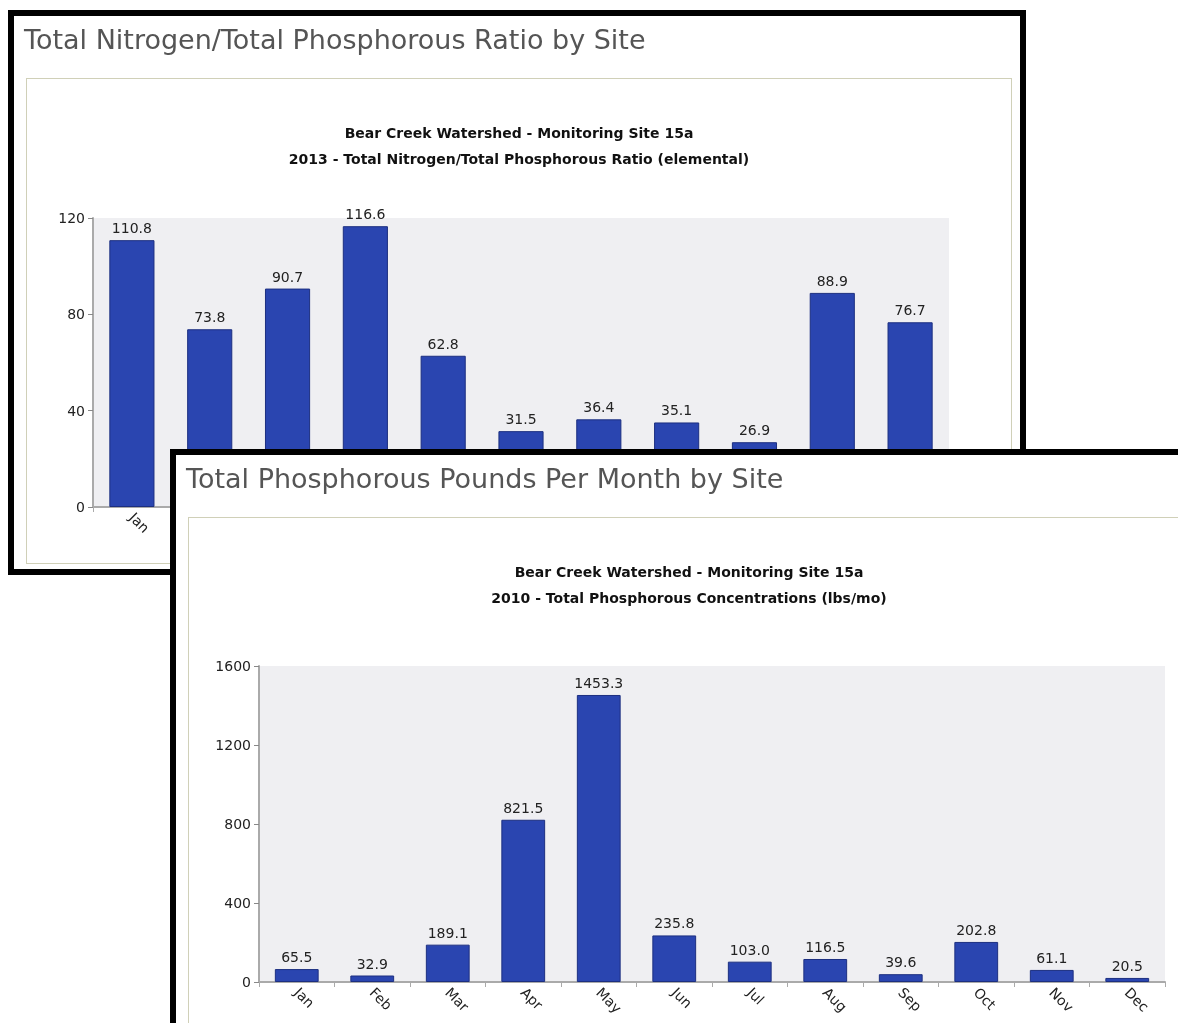 The height and width of the screenshot is (1023, 1178). Describe the element at coordinates (237, 824) in the screenshot. I see `y-tick-label: 800` at that location.